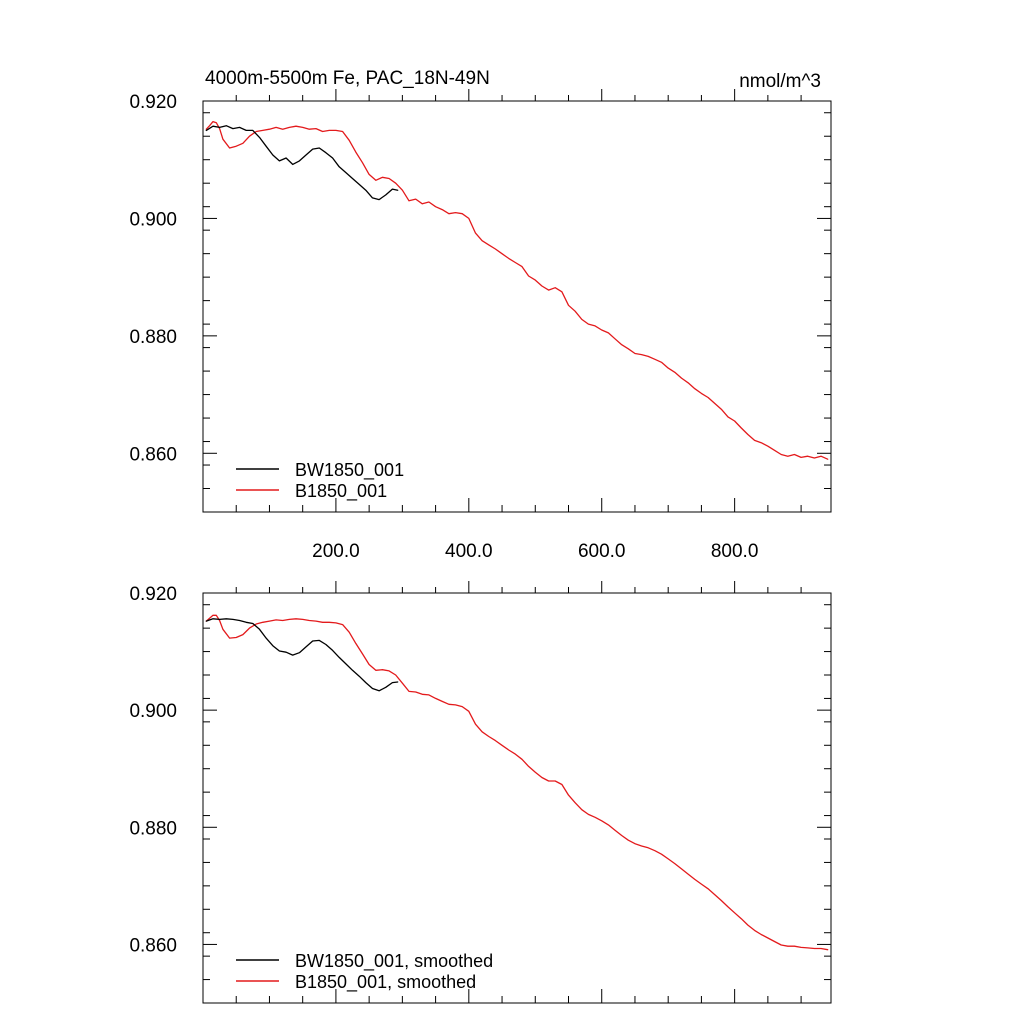 The width and height of the screenshot is (1024, 1024). What do you see at coordinates (780, 81) in the screenshot?
I see `units-label: nmol/m^3` at bounding box center [780, 81].